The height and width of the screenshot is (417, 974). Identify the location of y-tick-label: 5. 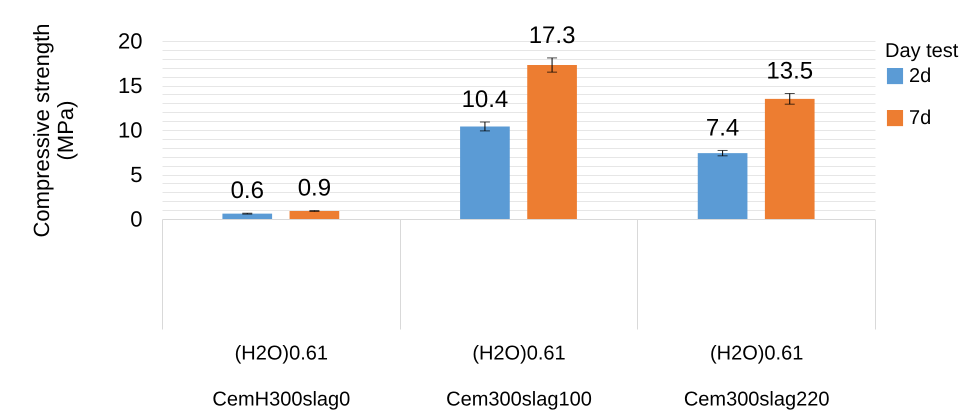
(136, 174).